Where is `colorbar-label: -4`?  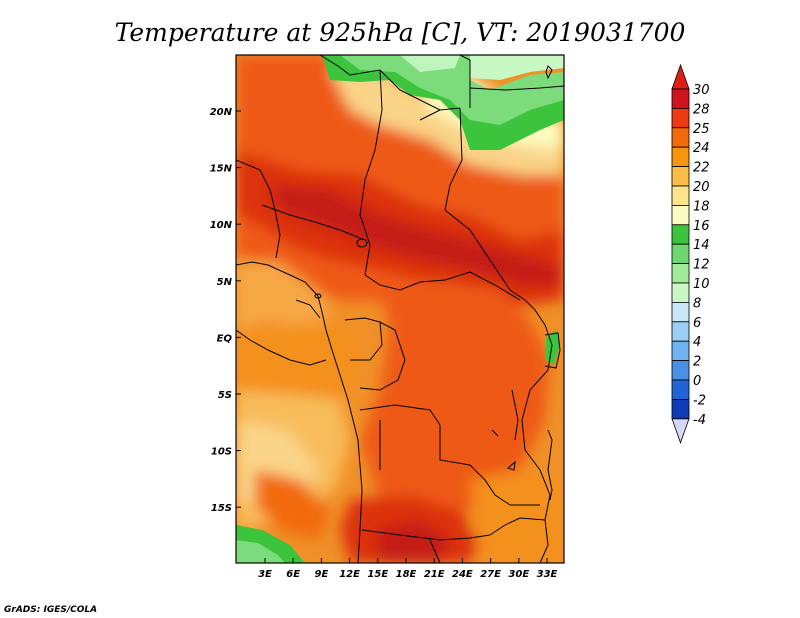 colorbar-label: -4 is located at coordinates (699, 420).